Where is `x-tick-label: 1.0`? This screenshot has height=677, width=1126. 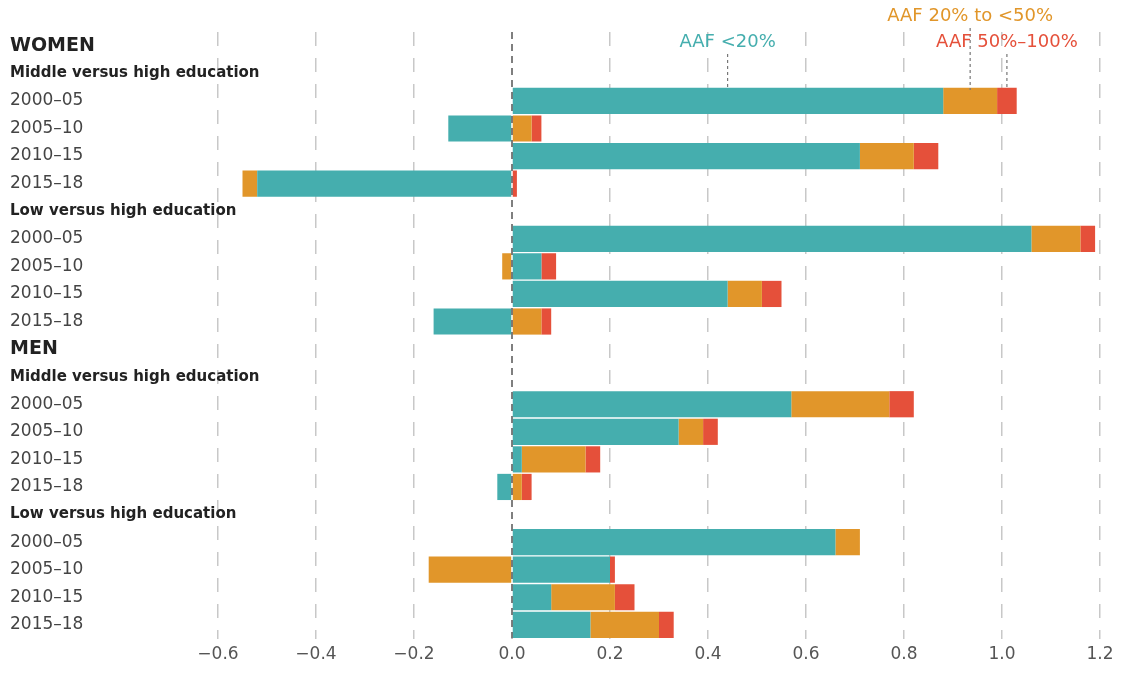
x-tick-label: 1.0 is located at coordinates (1002, 653).